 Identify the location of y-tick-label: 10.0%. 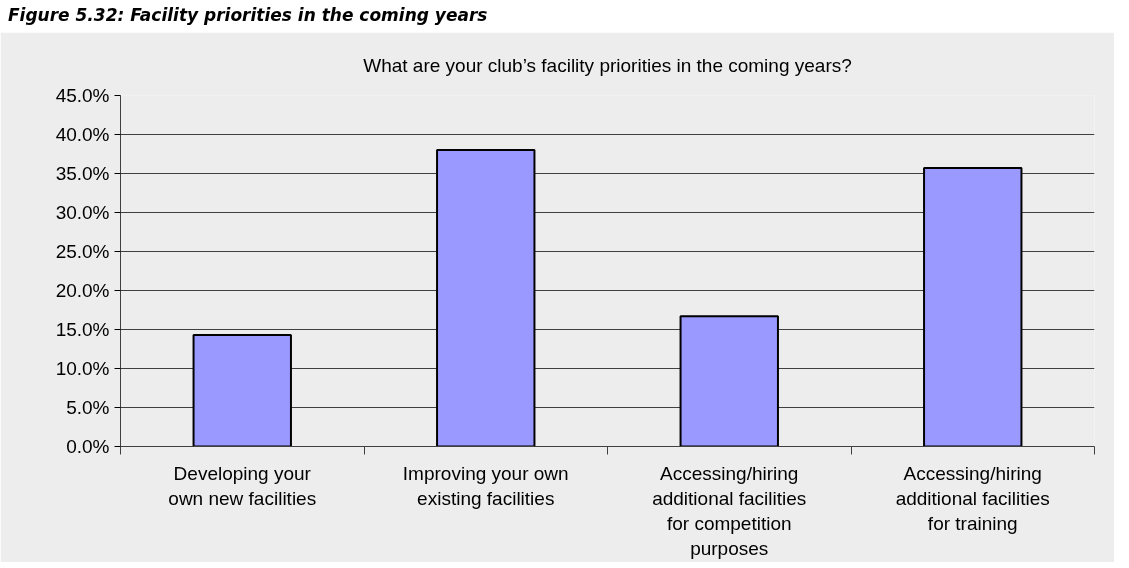
(82, 368).